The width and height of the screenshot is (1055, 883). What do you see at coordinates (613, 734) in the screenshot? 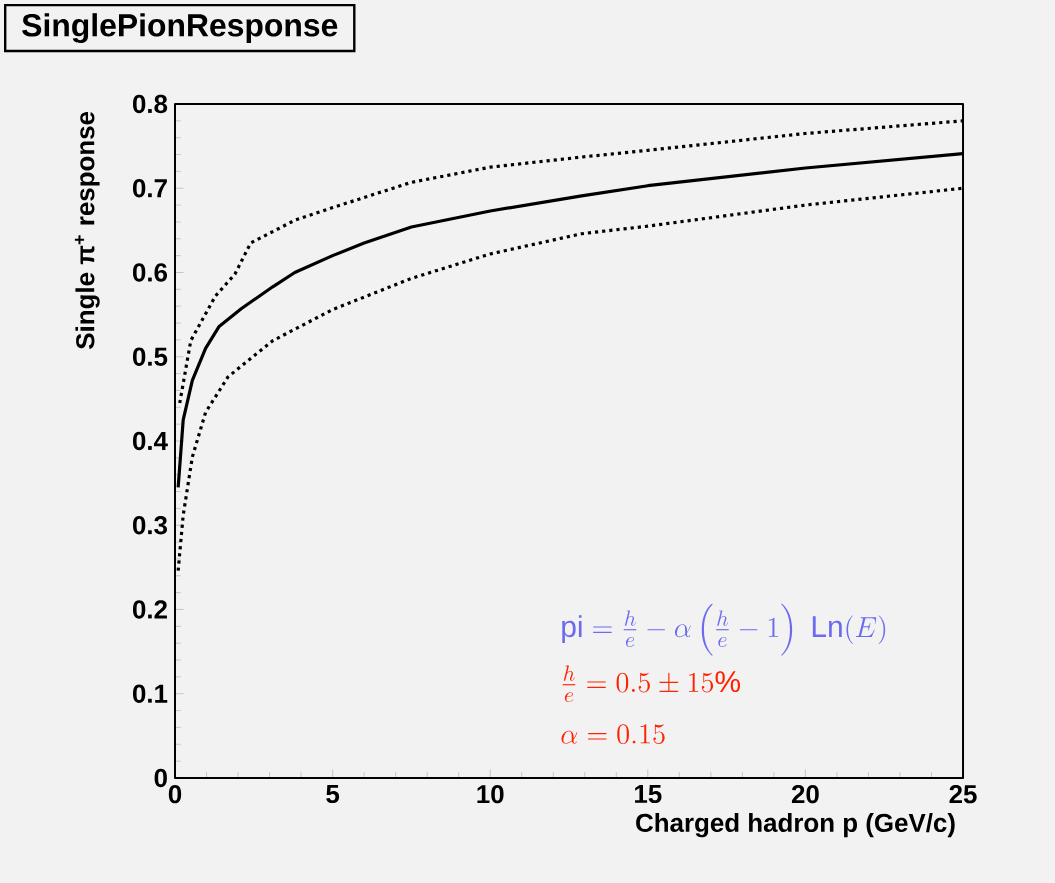
I see `annotation: $\alpha = 0.15$` at bounding box center [613, 734].